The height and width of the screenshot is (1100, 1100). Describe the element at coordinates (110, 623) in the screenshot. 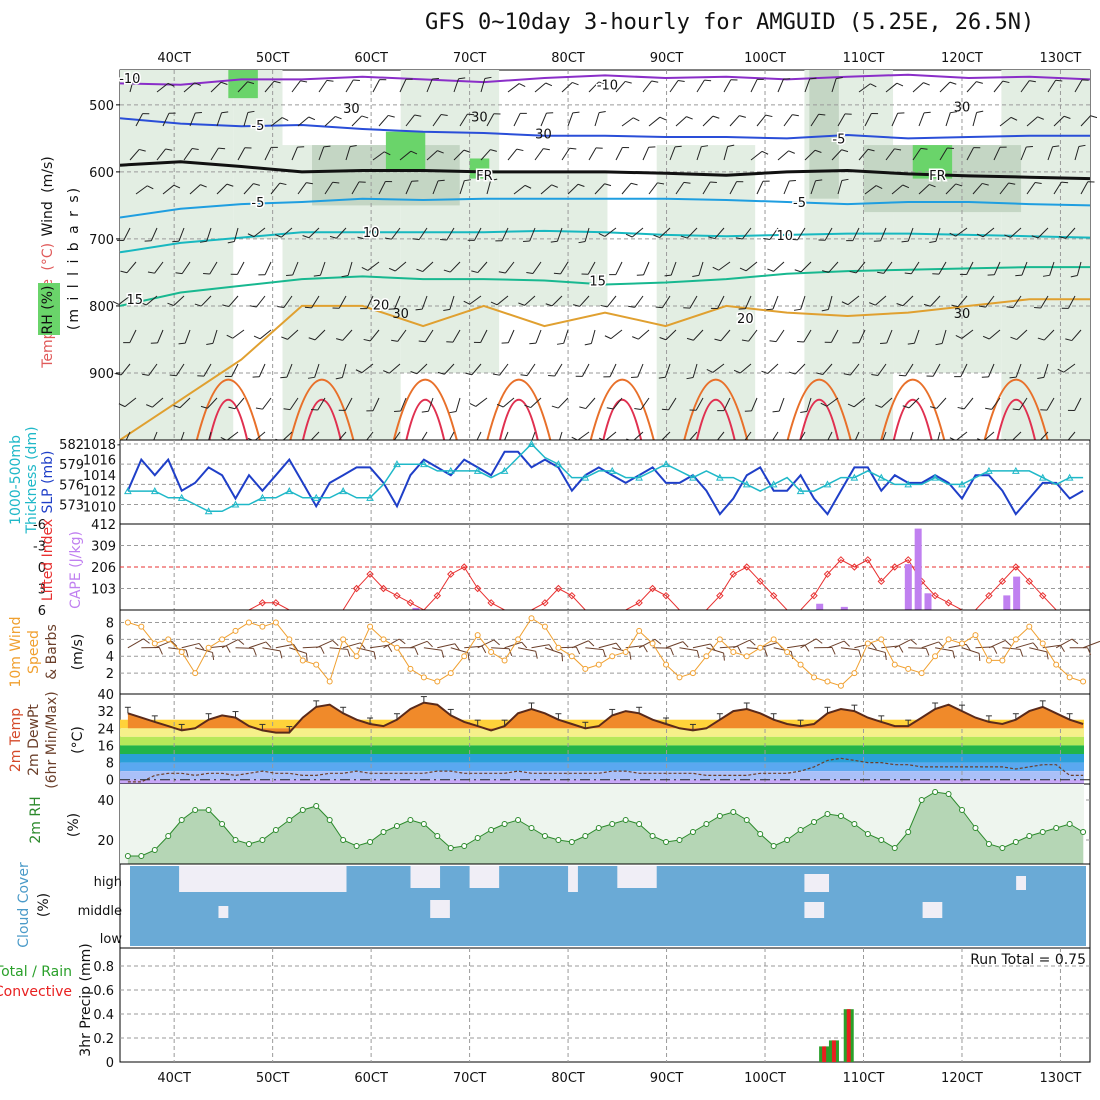

I see `wind10m-tick-0: 8` at that location.